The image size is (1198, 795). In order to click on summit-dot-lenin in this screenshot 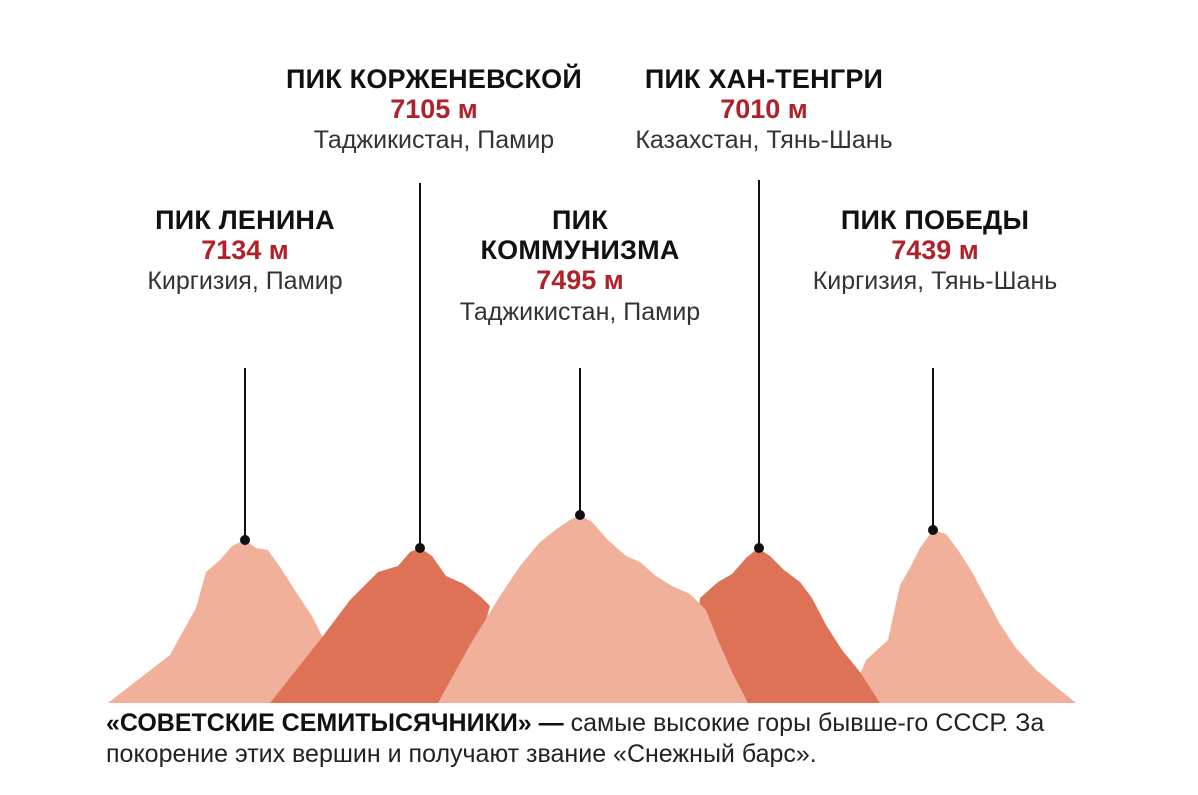, I will do `click(245, 540)`.